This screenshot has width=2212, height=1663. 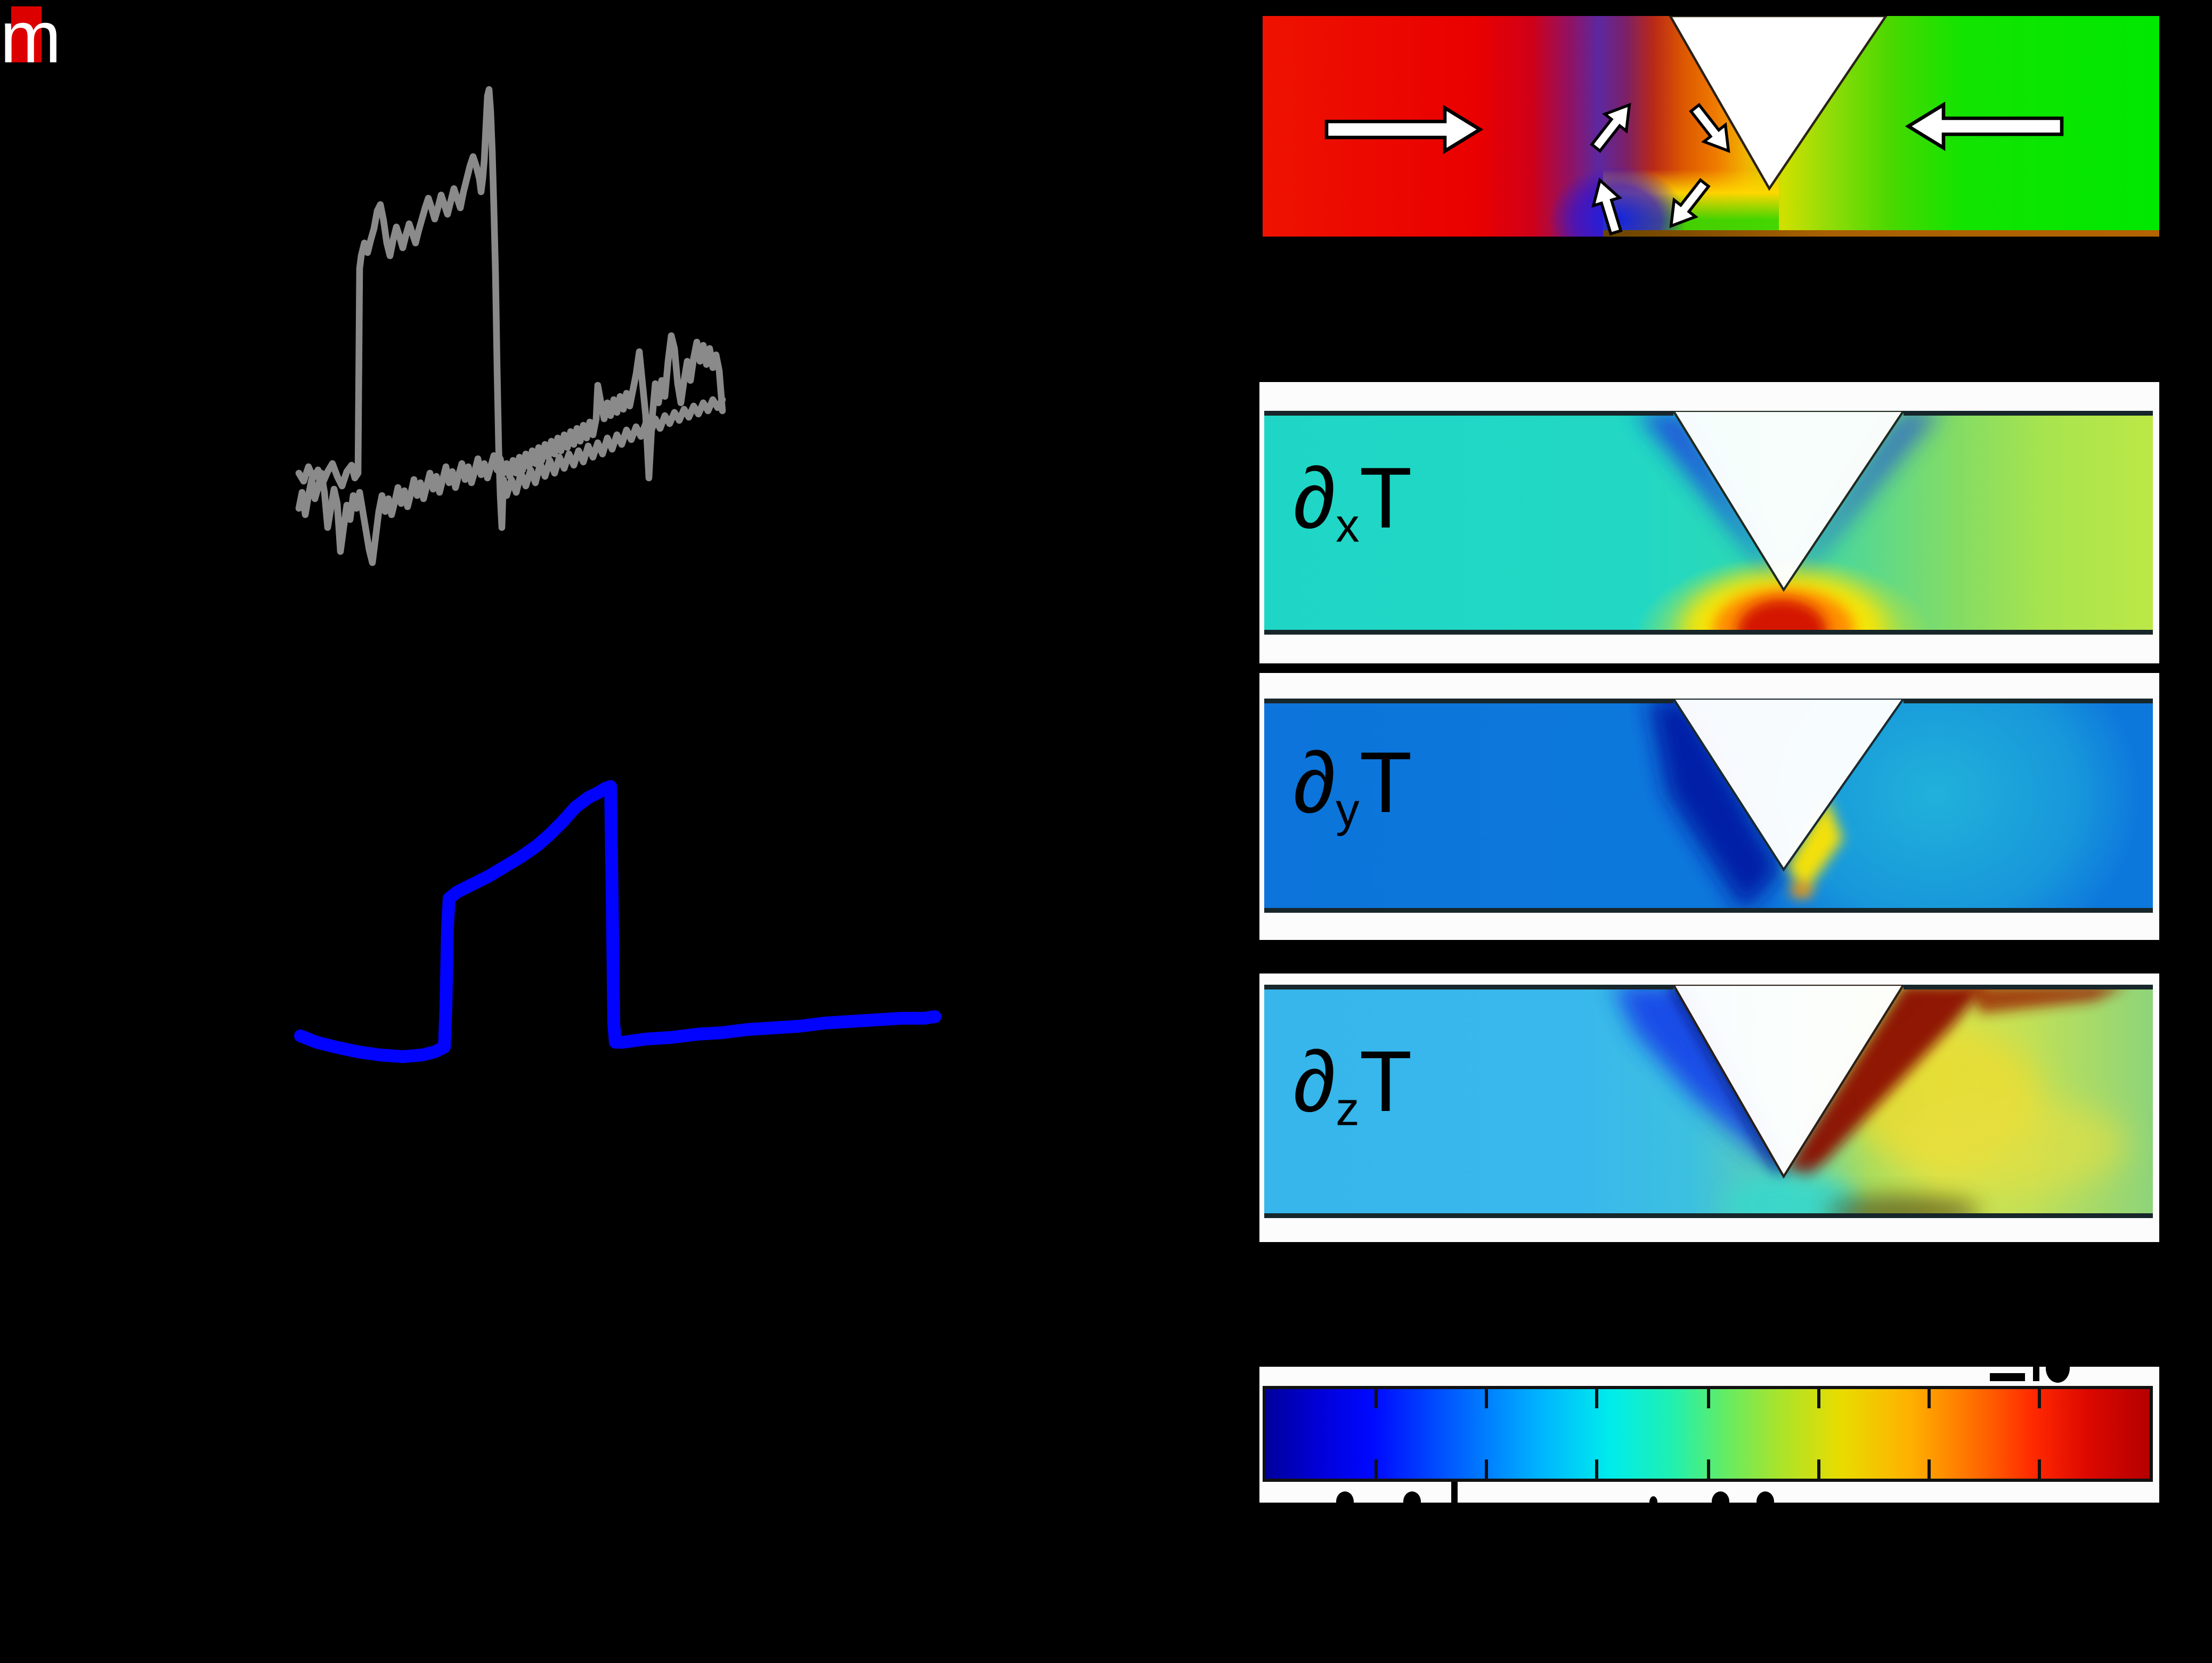 I want to click on dxT-overlay, so click(x=1708, y=523).